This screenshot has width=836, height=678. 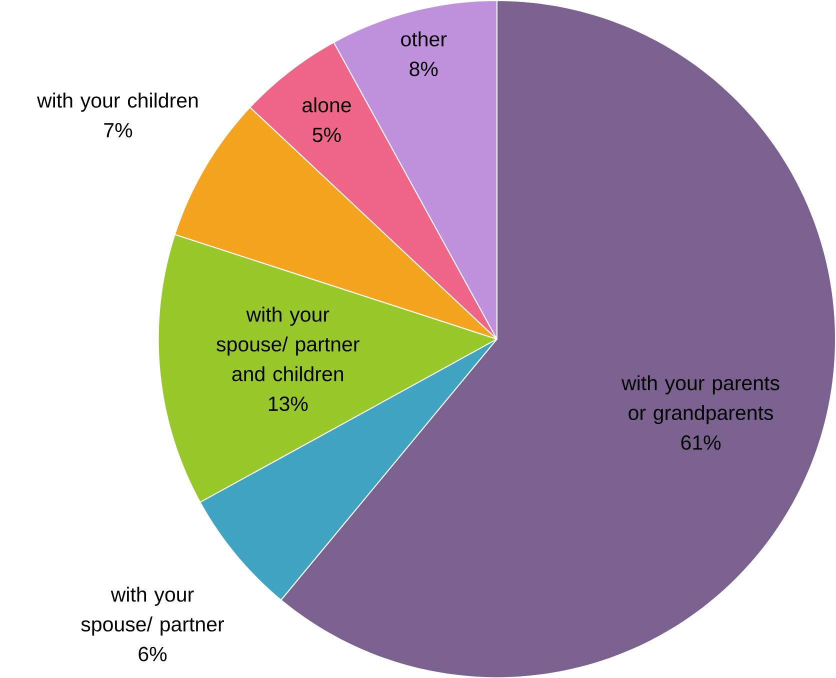 I want to click on slice-label: with your spouse/ partner, so click(x=152, y=611).